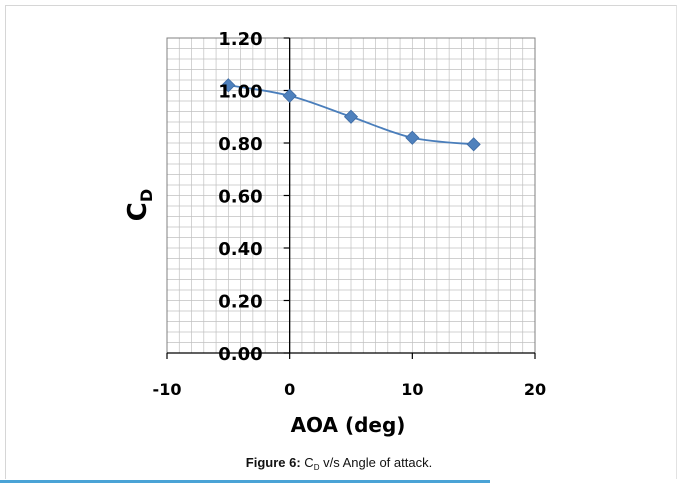 The height and width of the screenshot is (485, 678). What do you see at coordinates (240, 302) in the screenshot?
I see `y-tick-label: 0.20` at bounding box center [240, 302].